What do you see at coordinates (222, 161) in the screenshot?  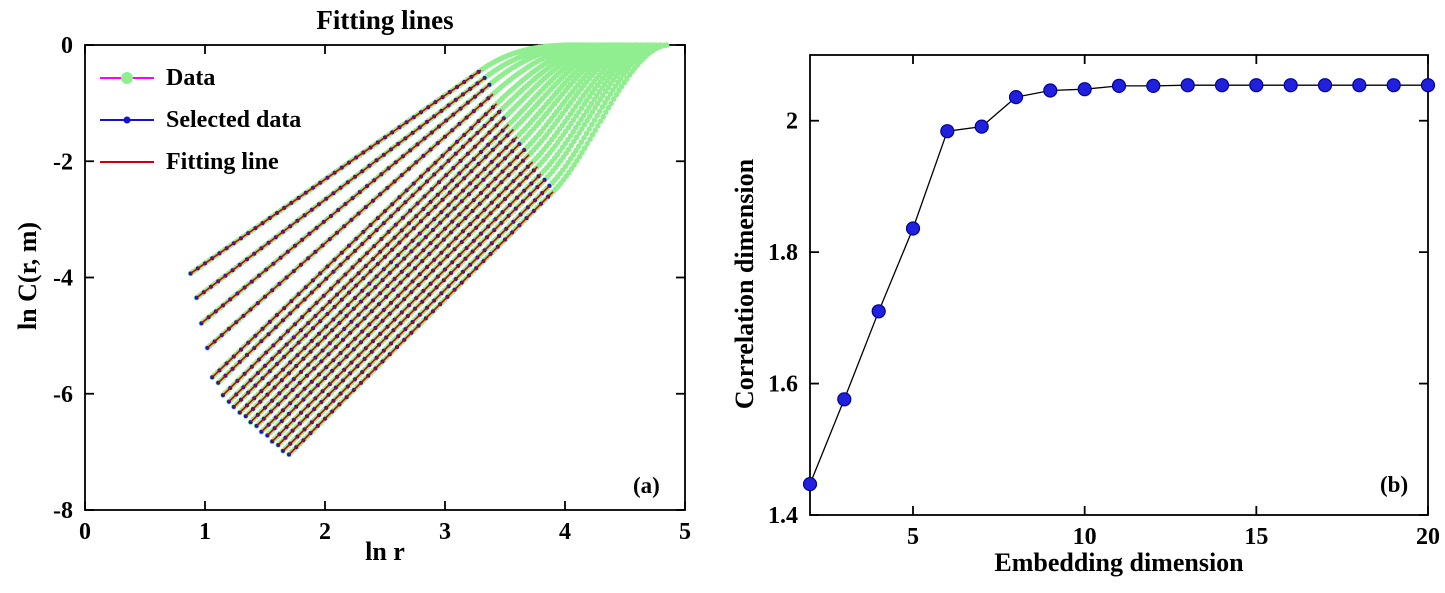 I see `legend-label-fitting-line: Fitting line` at bounding box center [222, 161].